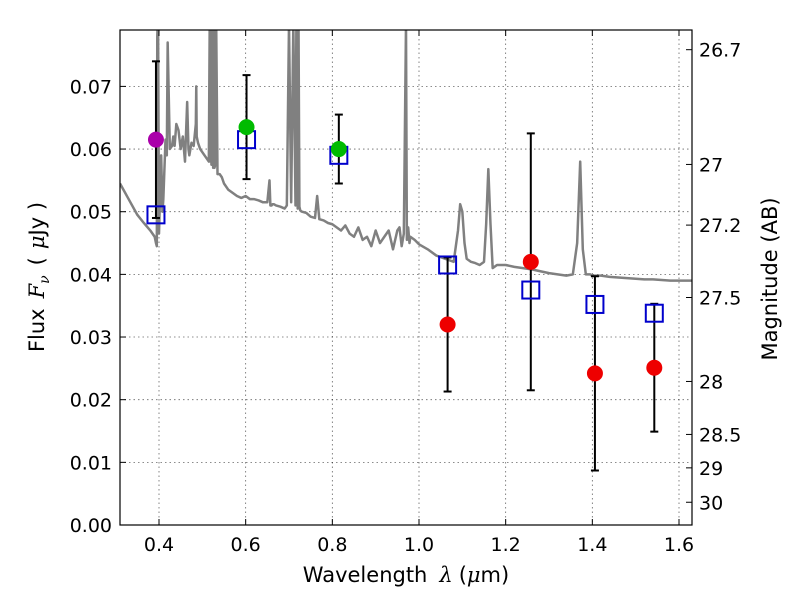  I want to click on y-axis-label-left: Flux Fν ( μJy ), so click(39, 277).